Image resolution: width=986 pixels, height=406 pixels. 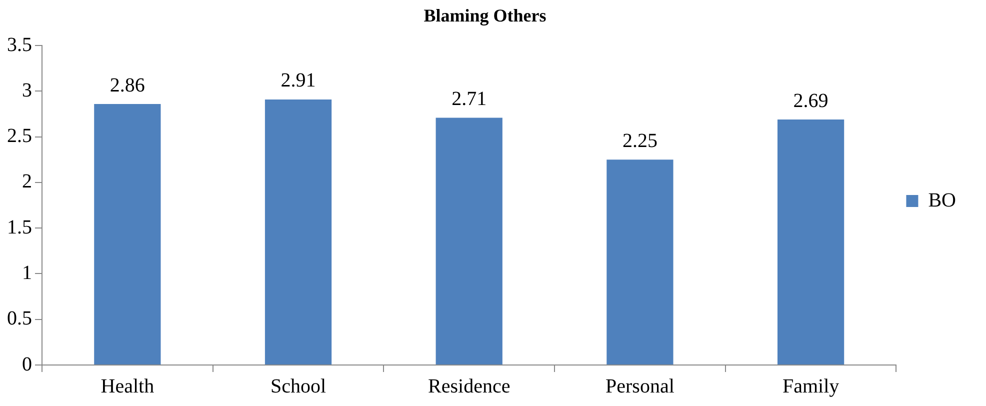 What do you see at coordinates (640, 386) in the screenshot?
I see `x-tick-label: Personal` at bounding box center [640, 386].